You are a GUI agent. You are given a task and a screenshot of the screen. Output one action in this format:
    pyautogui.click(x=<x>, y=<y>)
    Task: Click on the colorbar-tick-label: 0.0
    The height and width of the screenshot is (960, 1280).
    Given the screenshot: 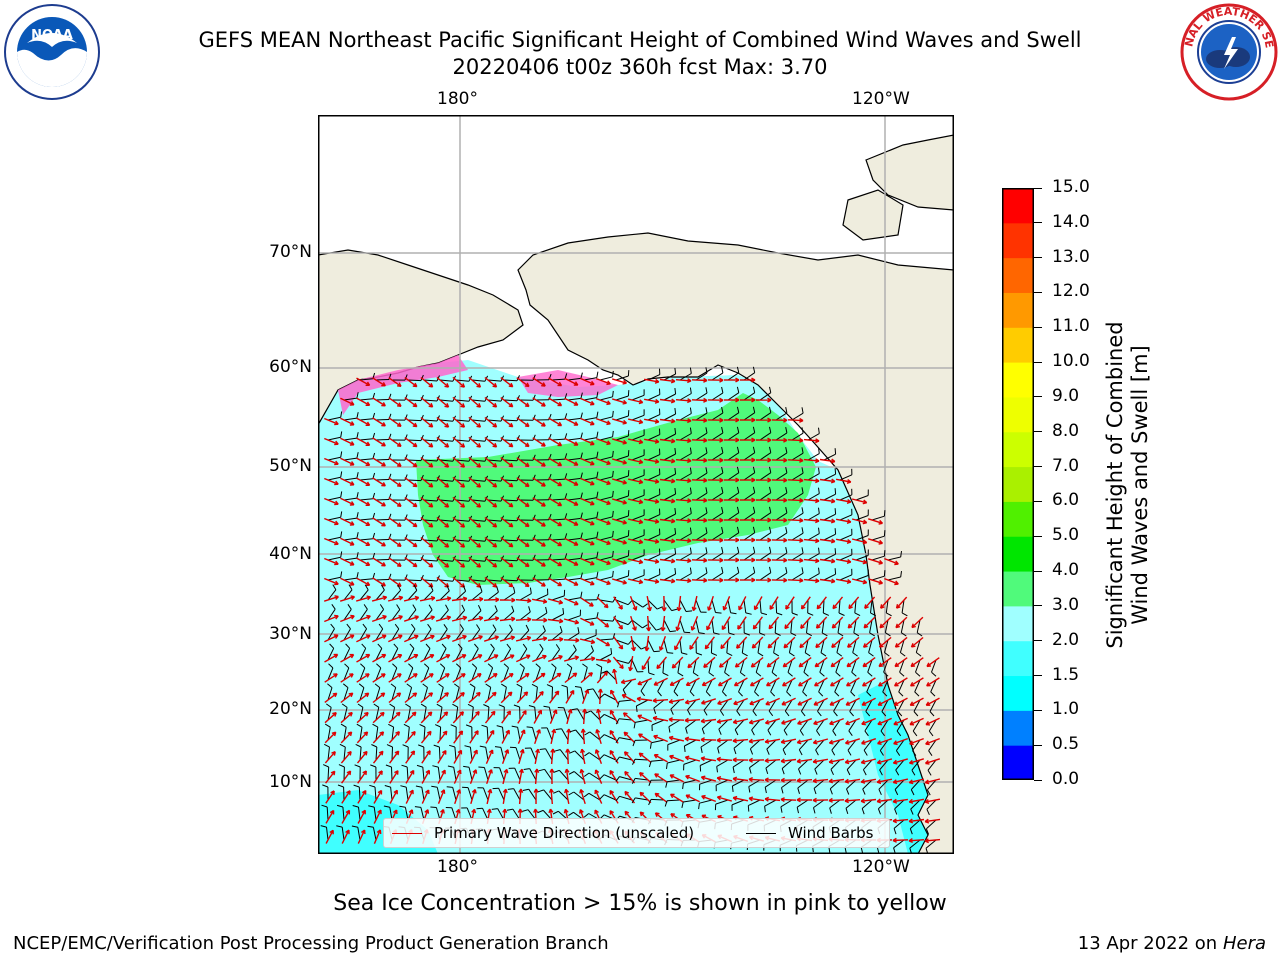 What is the action you would take?
    pyautogui.click(x=1066, y=779)
    